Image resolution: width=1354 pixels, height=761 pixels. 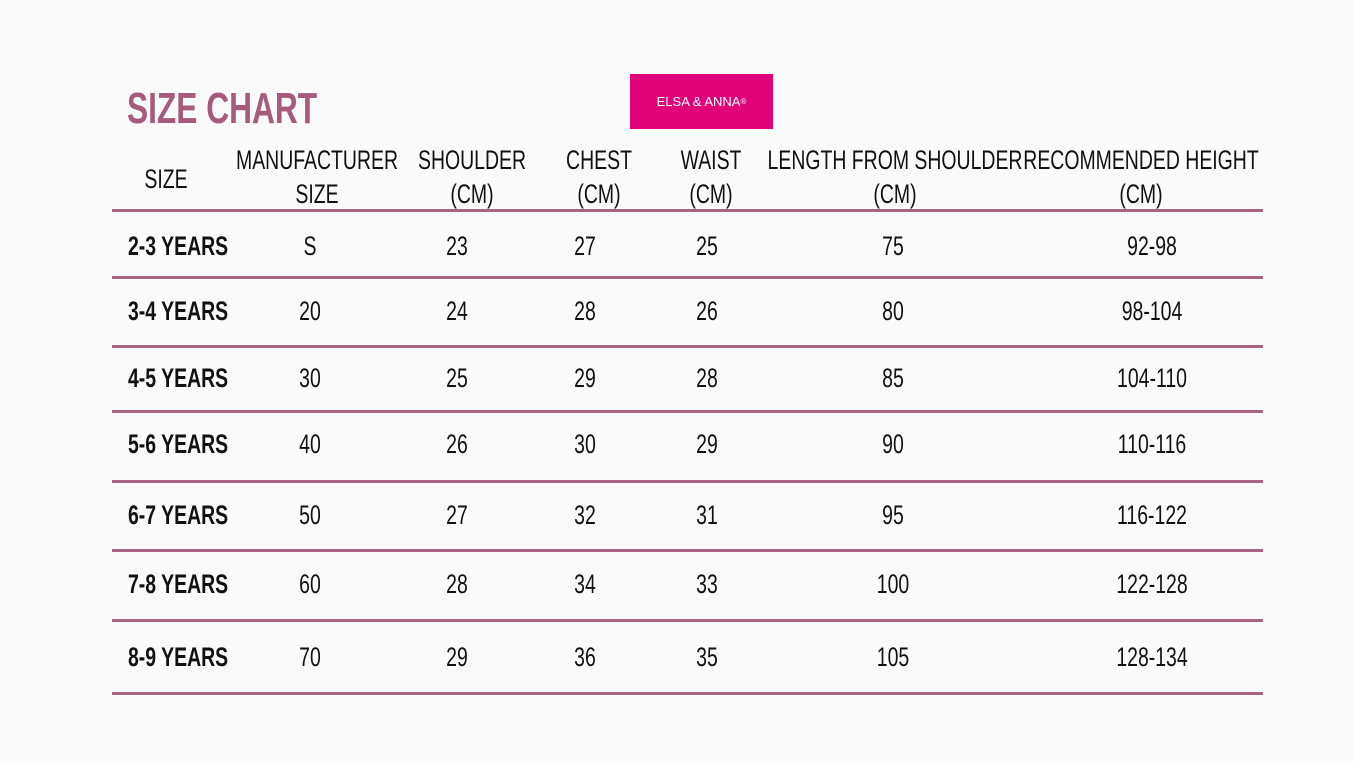 What do you see at coordinates (893, 657) in the screenshot?
I see `table-cell: 105` at bounding box center [893, 657].